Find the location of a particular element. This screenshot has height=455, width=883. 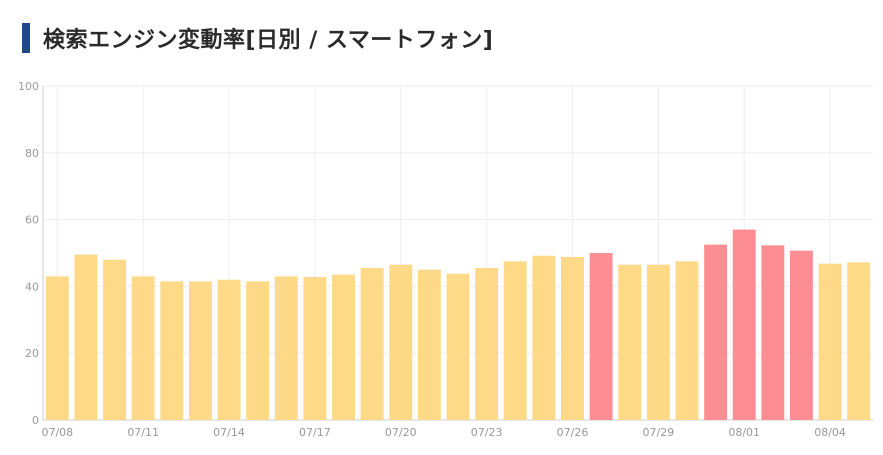

bar: 07/10: 48 is located at coordinates (114, 339).